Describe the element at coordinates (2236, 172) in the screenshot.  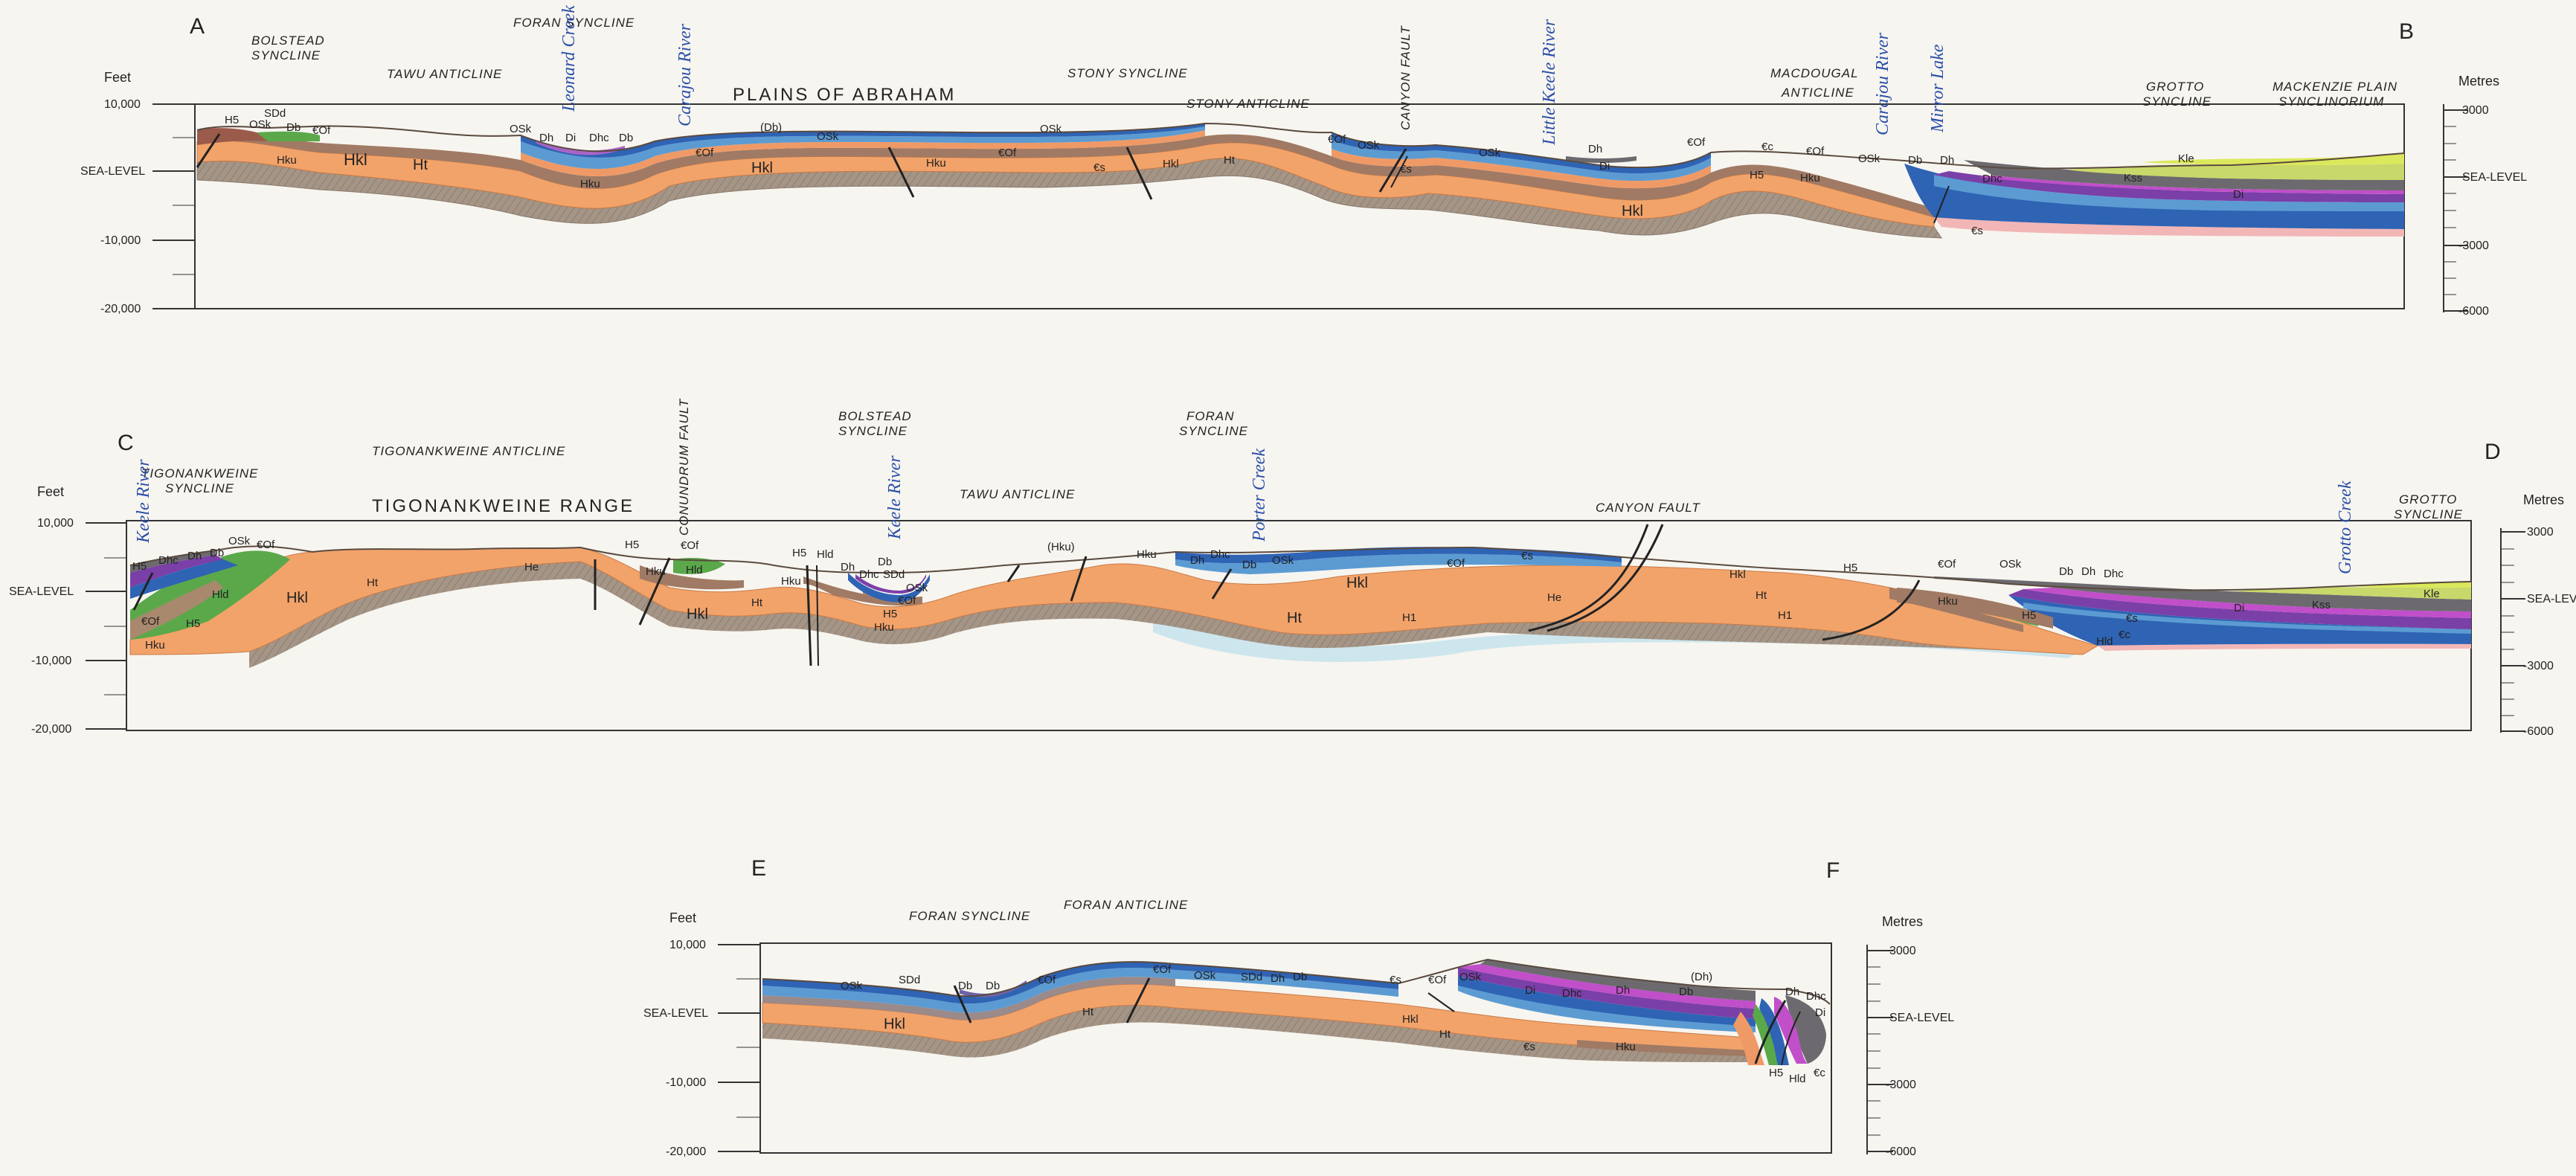
I see `stratum-east-kss` at that location.